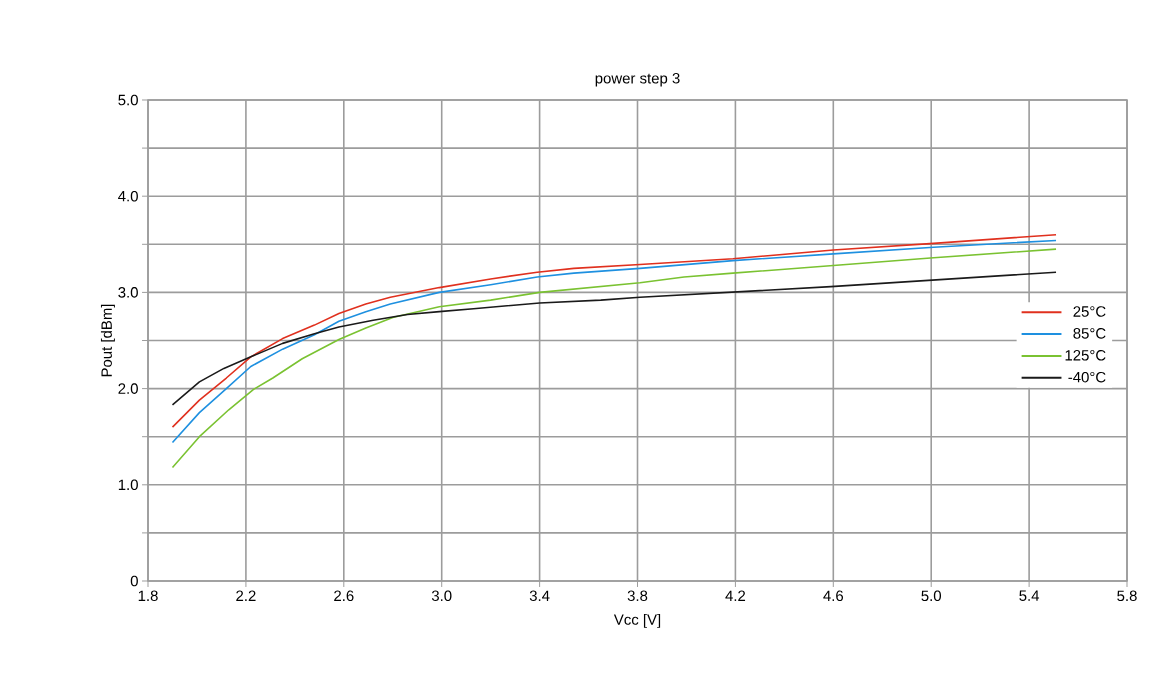 This screenshot has height=676, width=1150. I want to click on x-tick-label: 4.2, so click(735, 595).